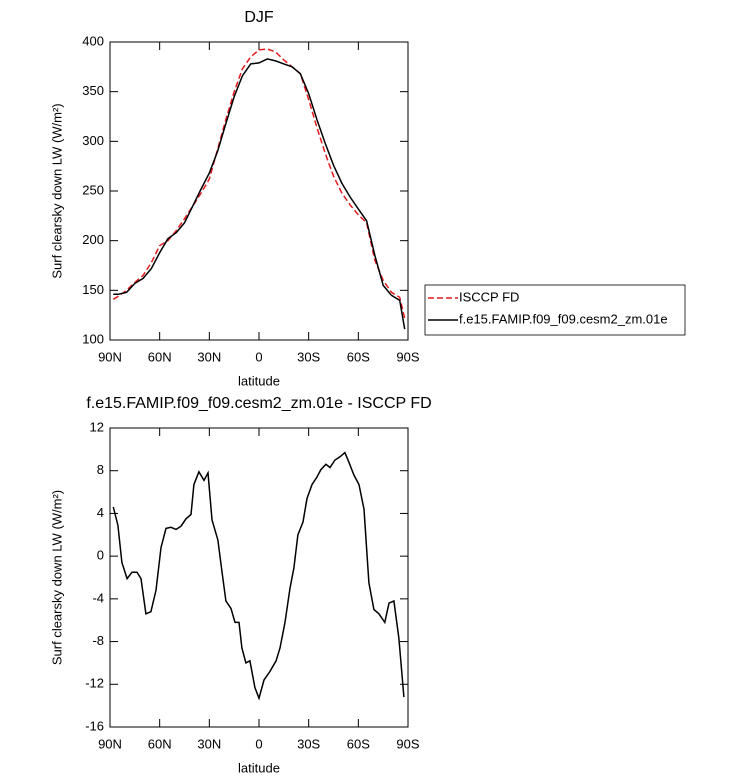 This screenshot has width=733, height=781. What do you see at coordinates (93, 289) in the screenshot?
I see `y-tick-label: 150` at bounding box center [93, 289].